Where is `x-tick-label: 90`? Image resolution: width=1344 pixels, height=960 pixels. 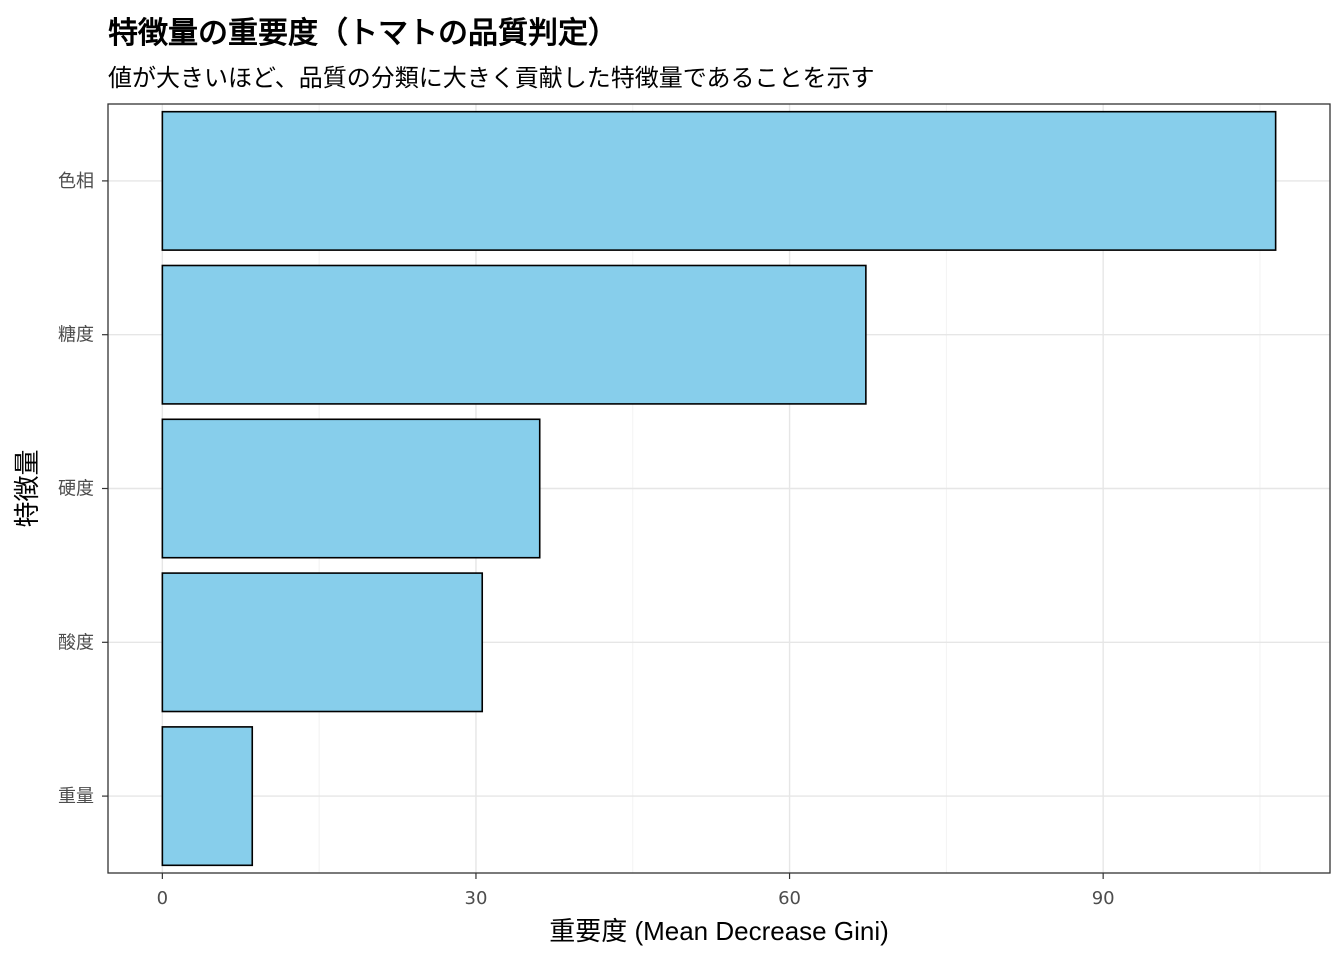 x-tick-label: 90 is located at coordinates (1103, 898).